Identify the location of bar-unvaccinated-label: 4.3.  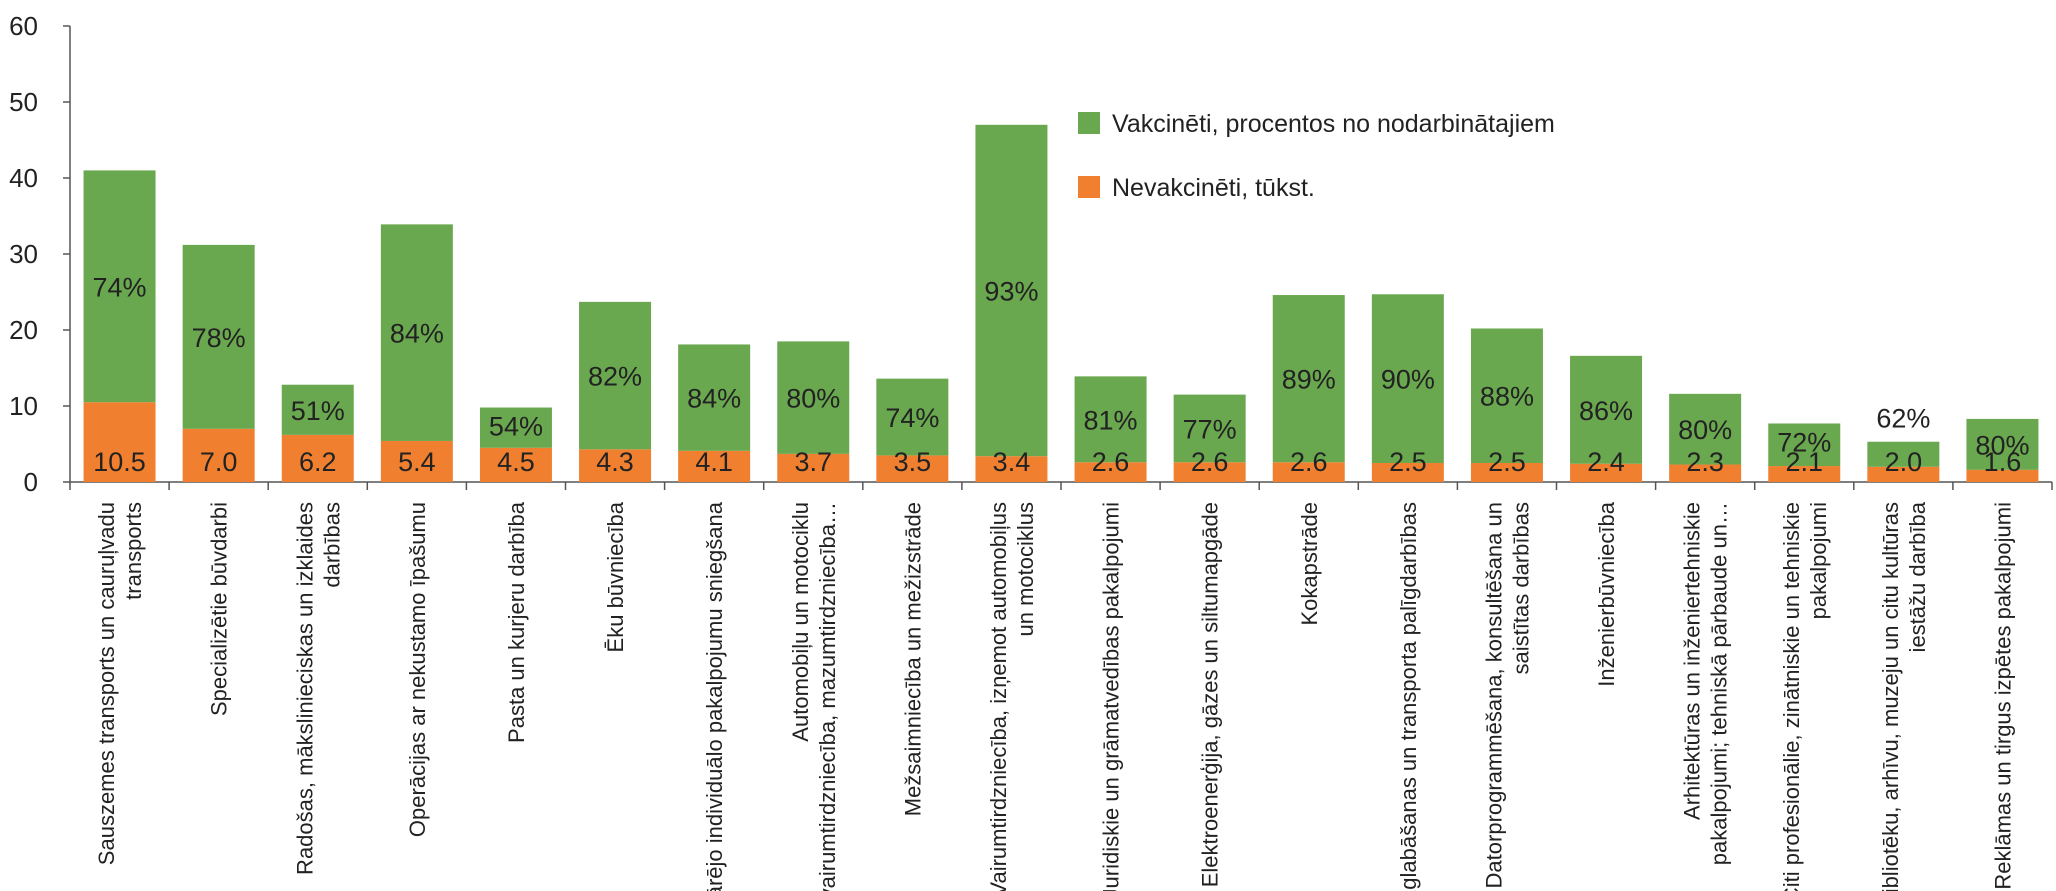
(615, 462).